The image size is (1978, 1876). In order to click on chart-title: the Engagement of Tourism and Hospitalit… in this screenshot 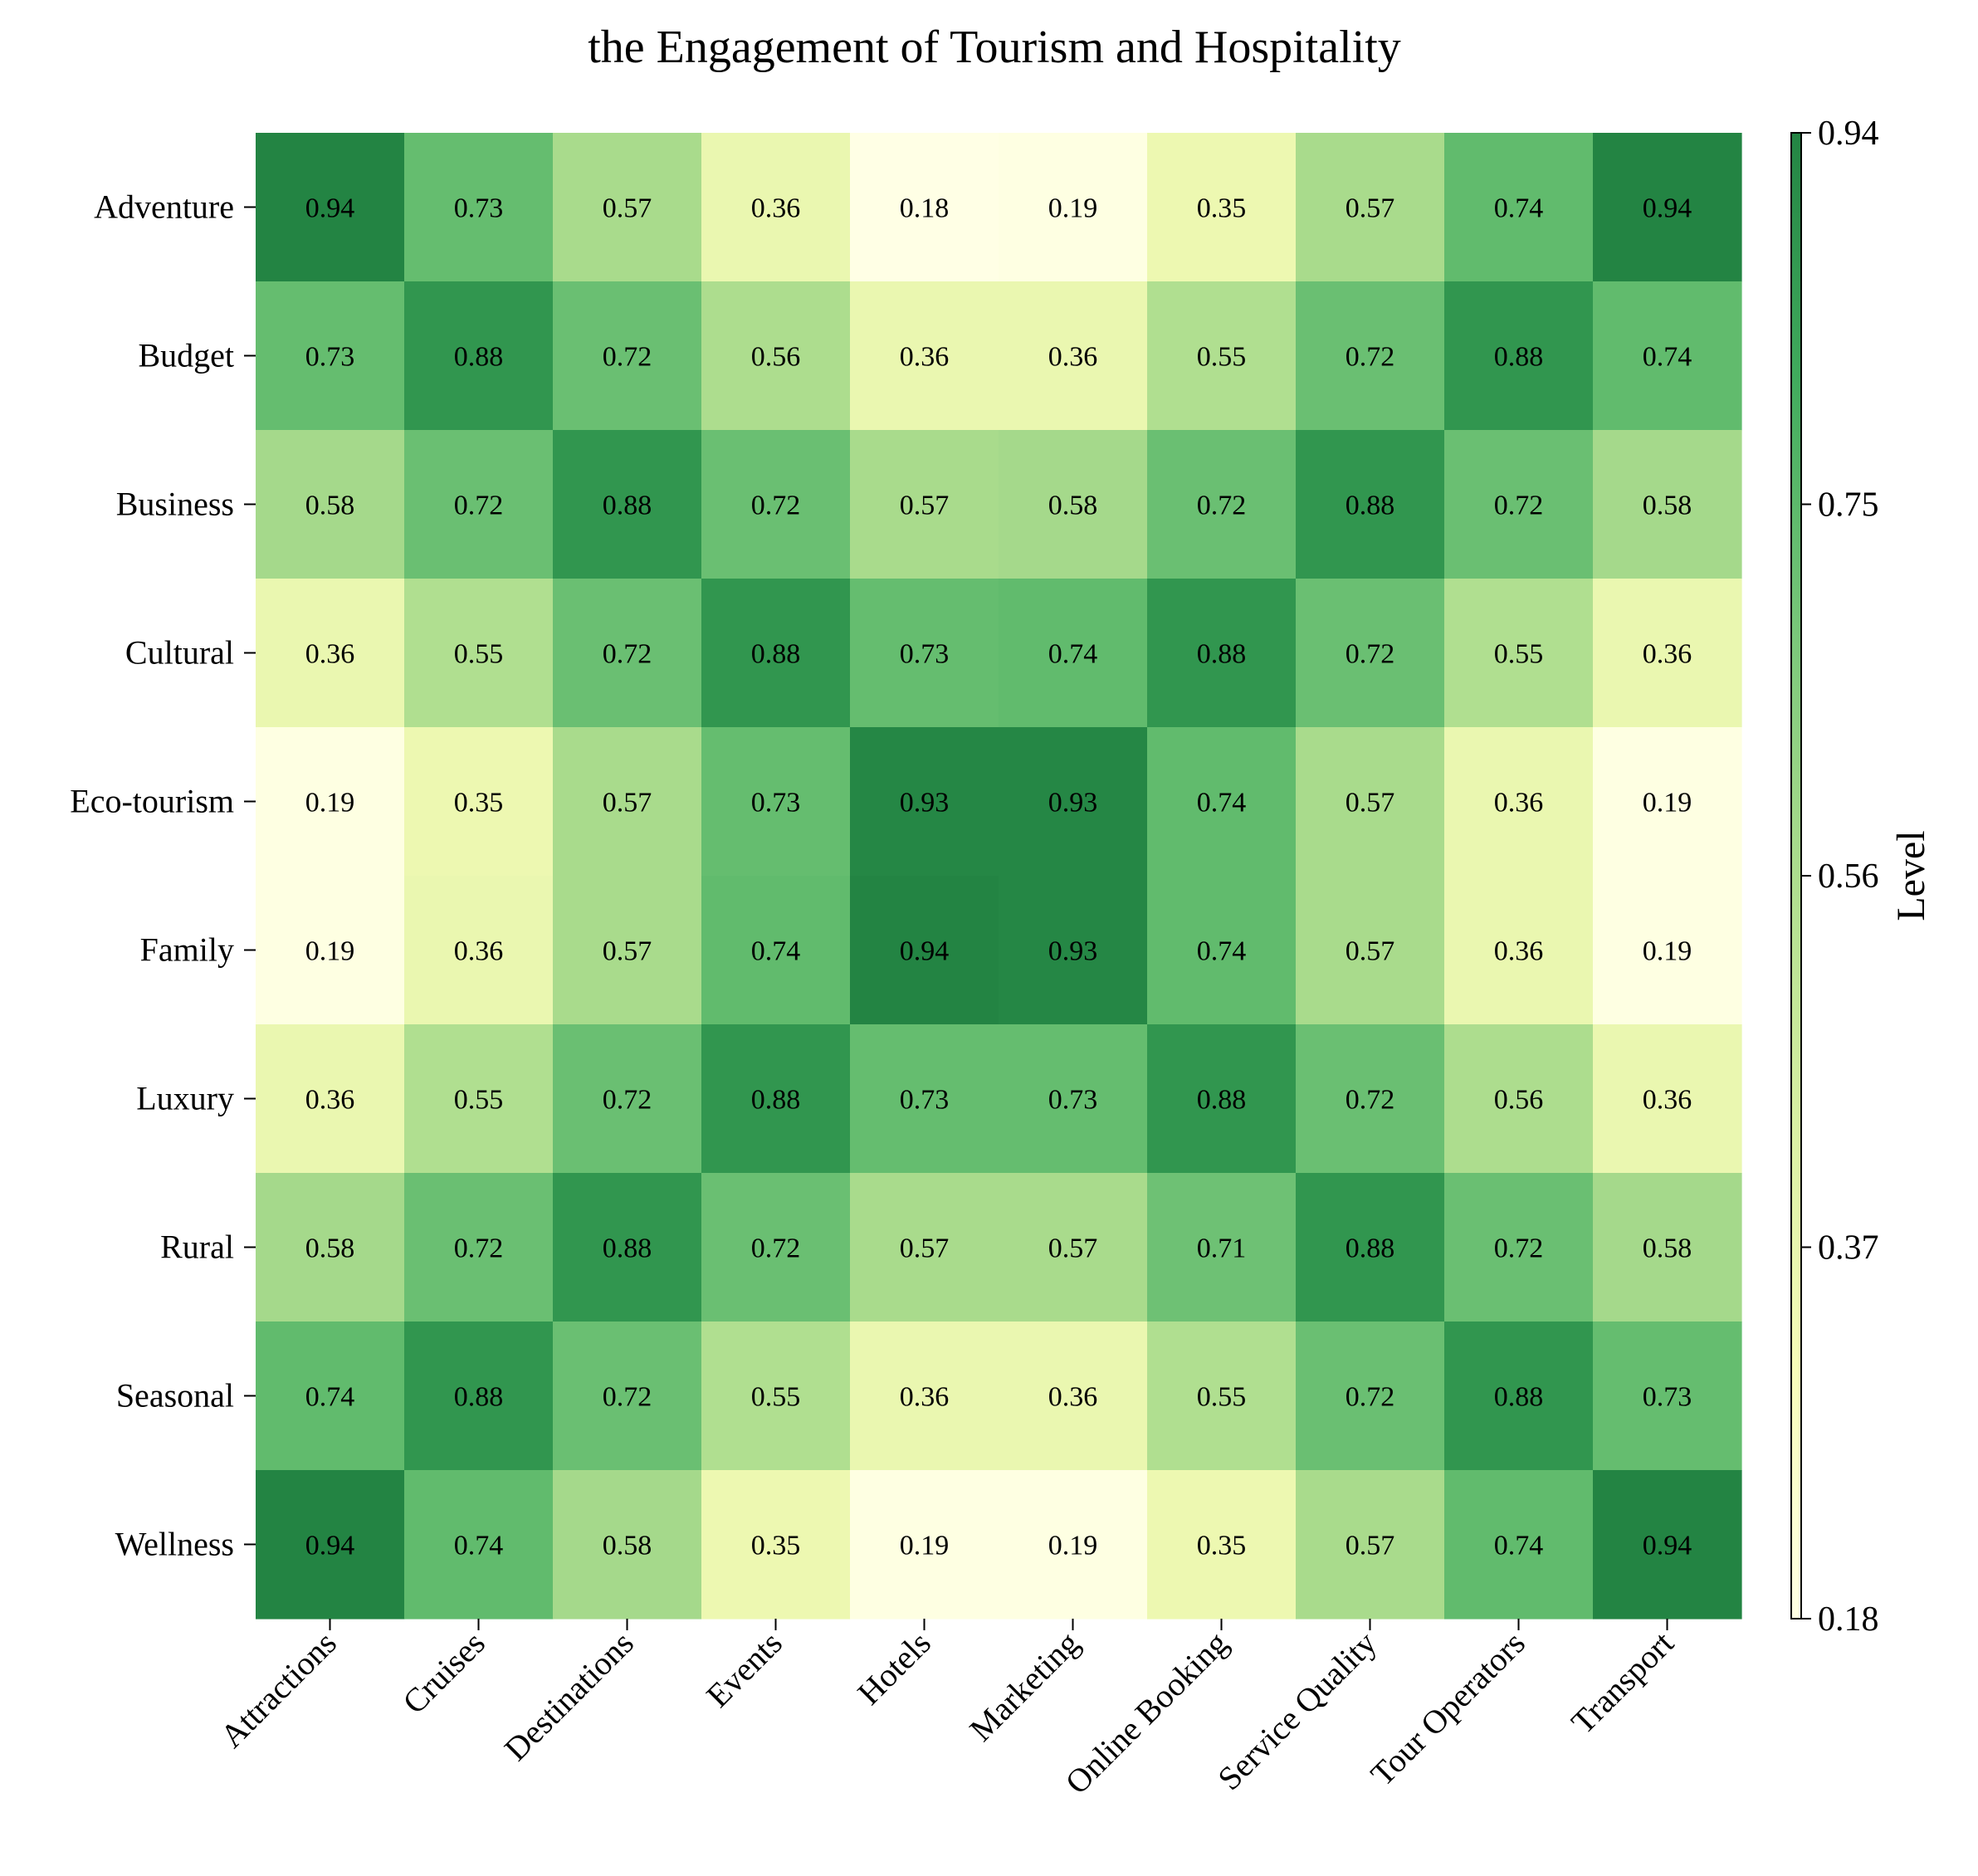, I will do `click(995, 48)`.